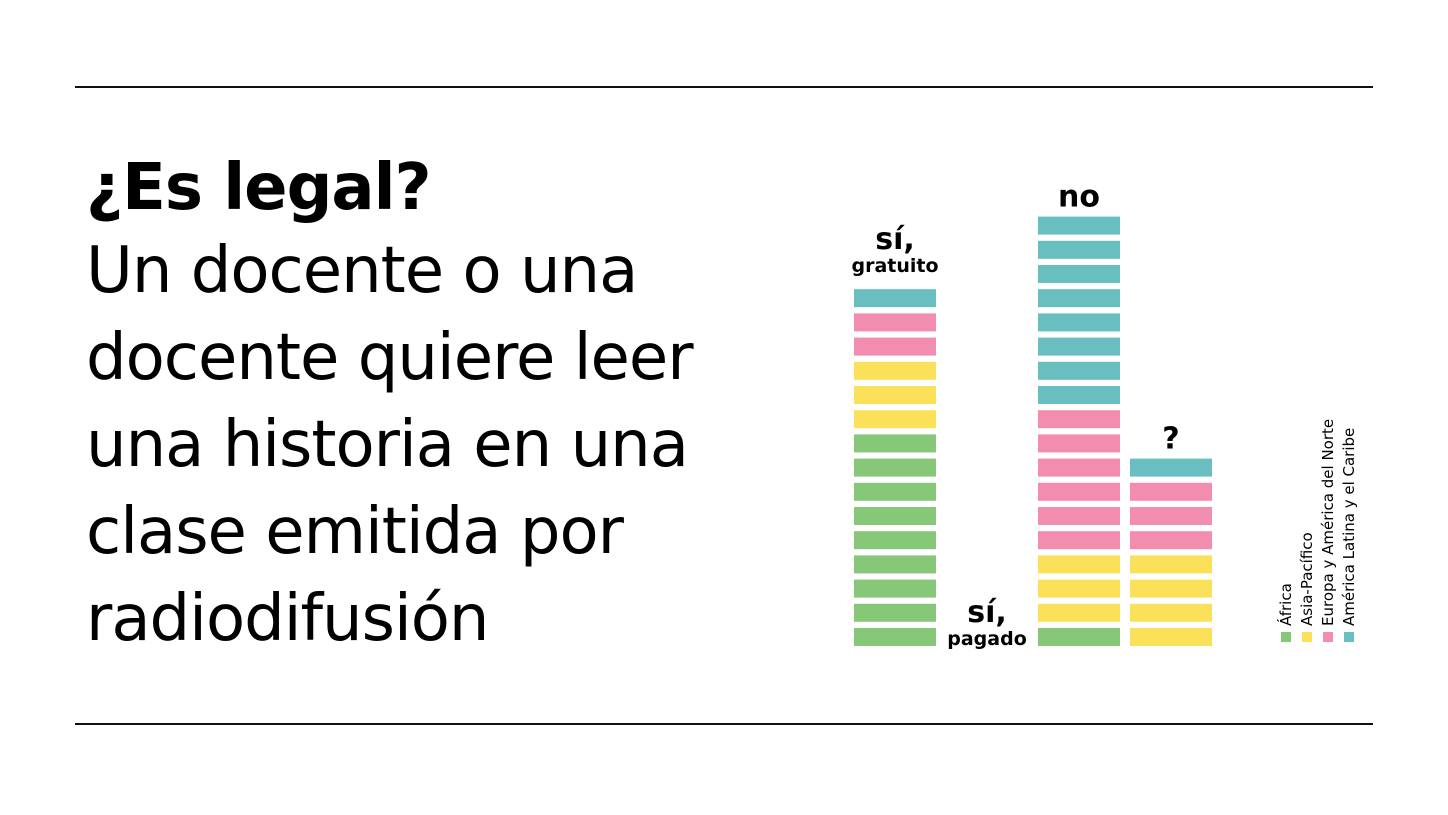 This screenshot has width=1448, height=815. What do you see at coordinates (1307, 579) in the screenshot?
I see `legend-label-2: Asia-Pacífico` at bounding box center [1307, 579].